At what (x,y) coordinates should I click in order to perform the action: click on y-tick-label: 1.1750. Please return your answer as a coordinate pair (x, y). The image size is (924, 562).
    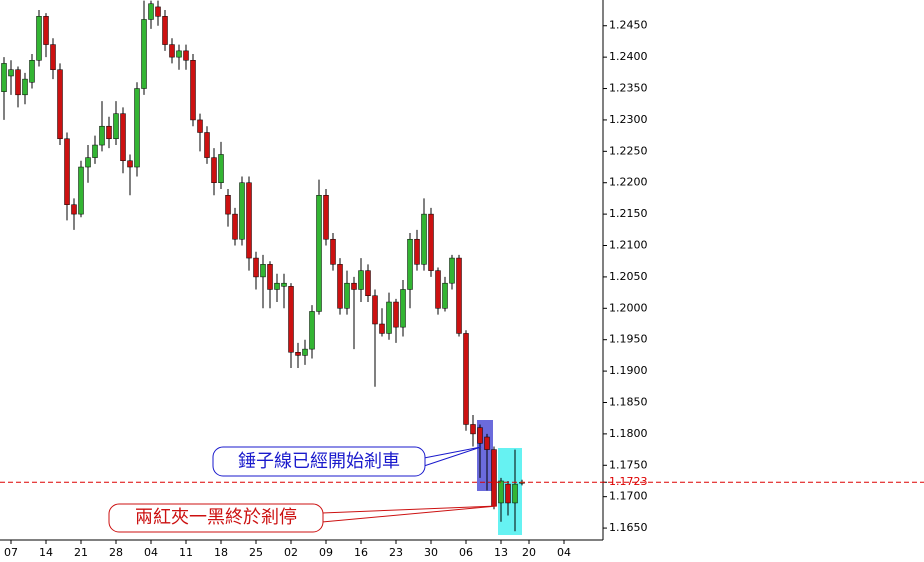
    Looking at the image, I should click on (628, 464).